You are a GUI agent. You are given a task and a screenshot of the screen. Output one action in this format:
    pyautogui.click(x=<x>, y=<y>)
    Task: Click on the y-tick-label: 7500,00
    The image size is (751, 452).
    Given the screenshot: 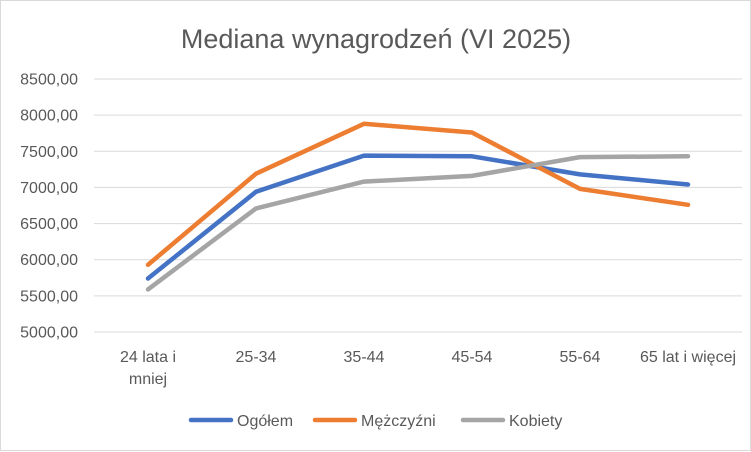 What is the action you would take?
    pyautogui.click(x=49, y=152)
    